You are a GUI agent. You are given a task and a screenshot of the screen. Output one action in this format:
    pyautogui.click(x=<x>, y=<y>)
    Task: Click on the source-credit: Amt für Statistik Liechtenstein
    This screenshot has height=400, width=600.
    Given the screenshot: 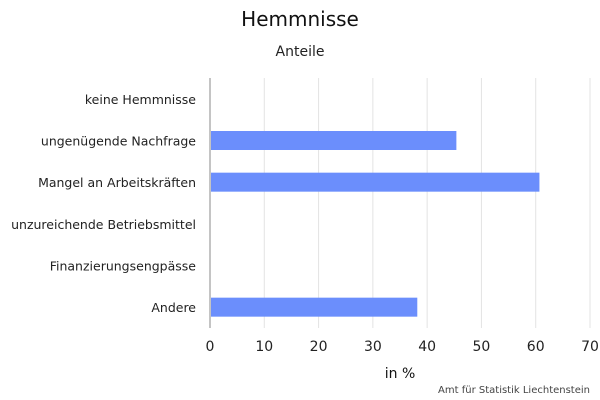 What is the action you would take?
    pyautogui.click(x=514, y=390)
    